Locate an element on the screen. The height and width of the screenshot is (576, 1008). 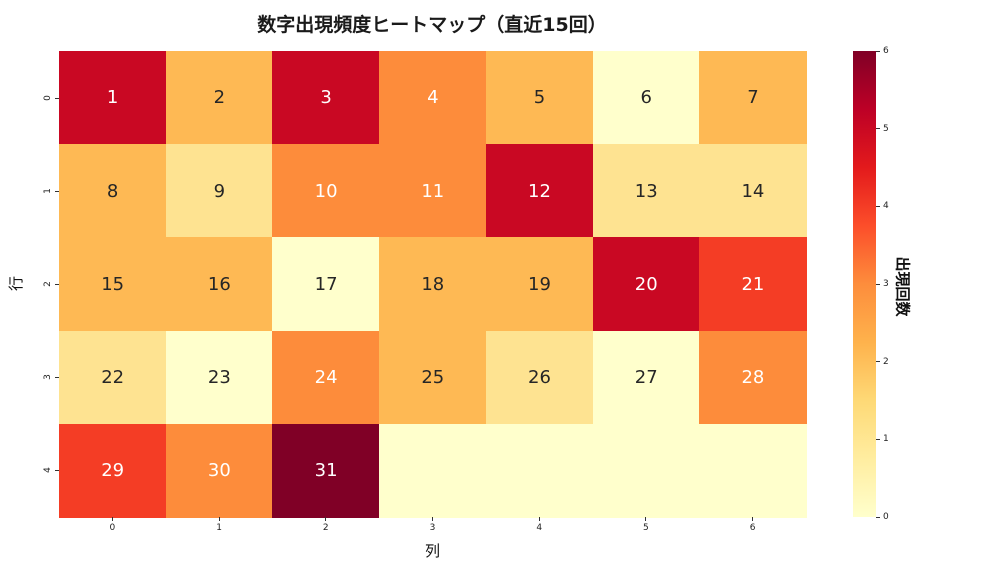
heatmap-cell: 7 is located at coordinates (753, 98).